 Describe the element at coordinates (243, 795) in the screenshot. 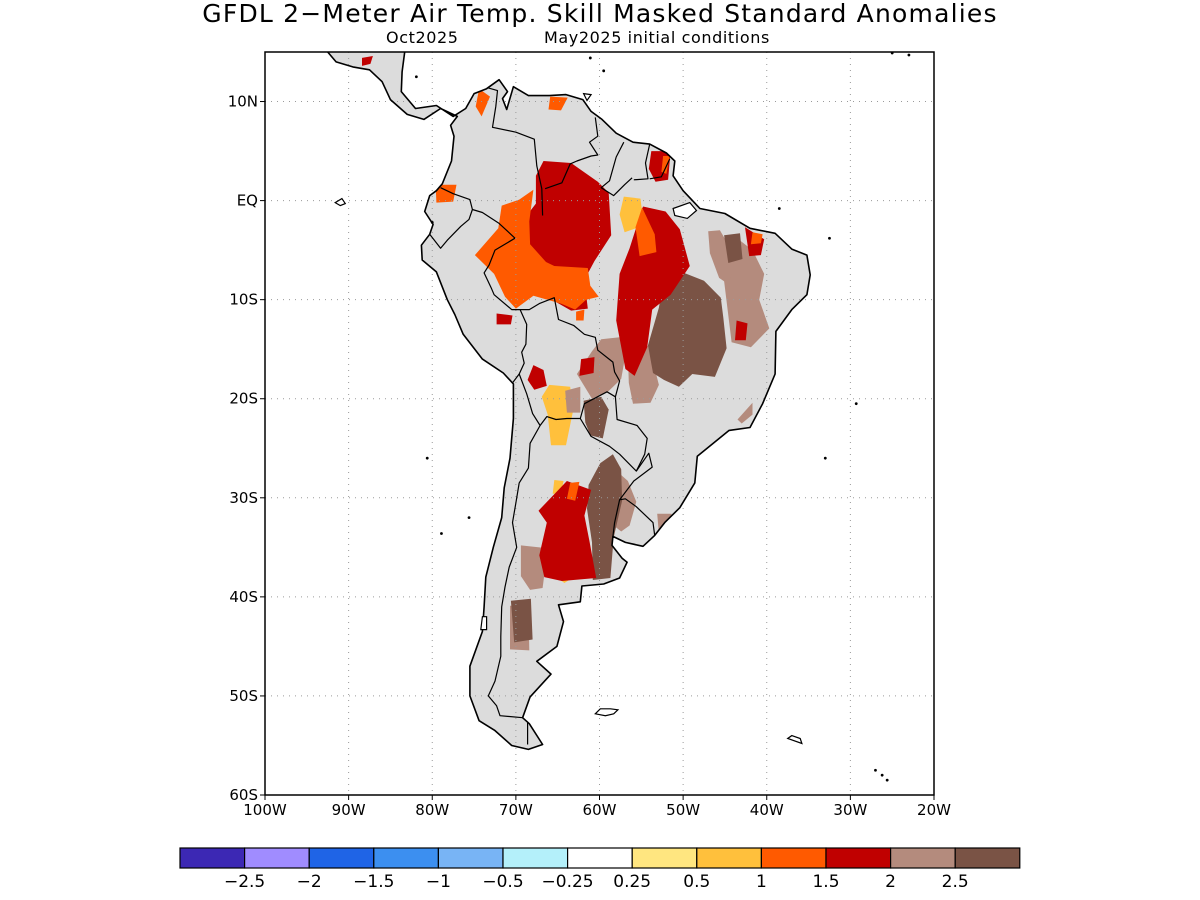

I see `lat-tick-label: 60S` at that location.